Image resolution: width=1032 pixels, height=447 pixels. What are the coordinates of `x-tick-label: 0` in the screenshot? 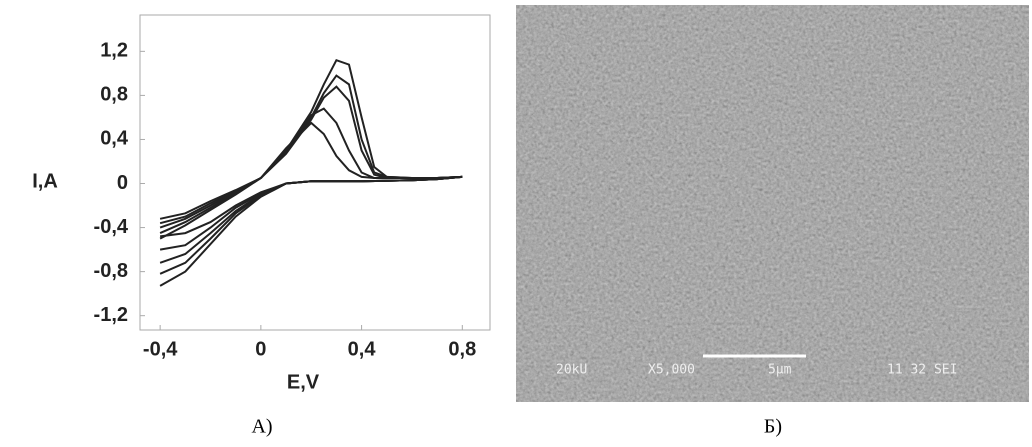 It's located at (260, 349).